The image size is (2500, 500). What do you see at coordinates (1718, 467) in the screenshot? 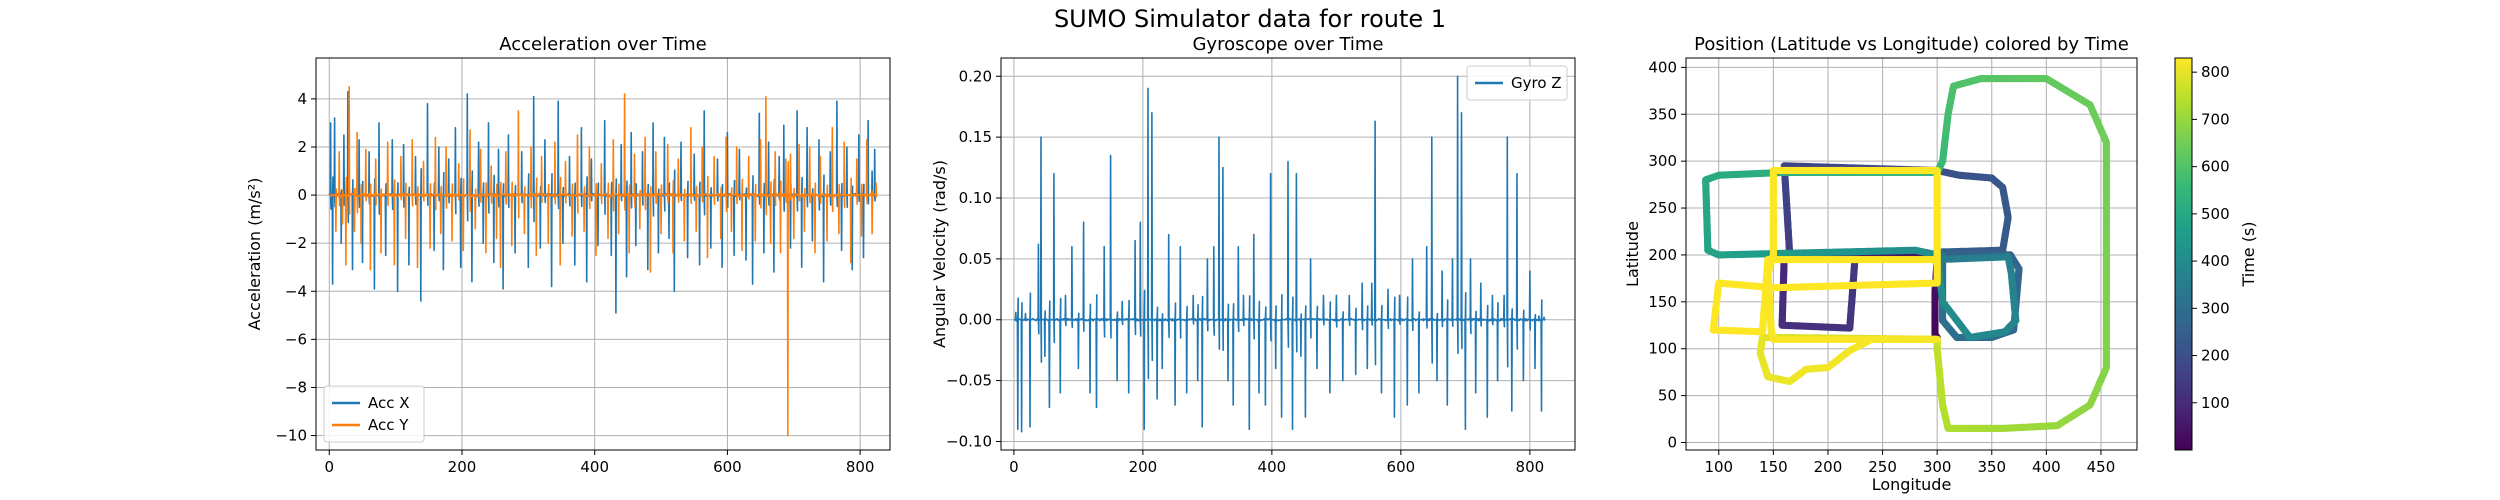
I see `x-tick-label: 100` at bounding box center [1718, 467].